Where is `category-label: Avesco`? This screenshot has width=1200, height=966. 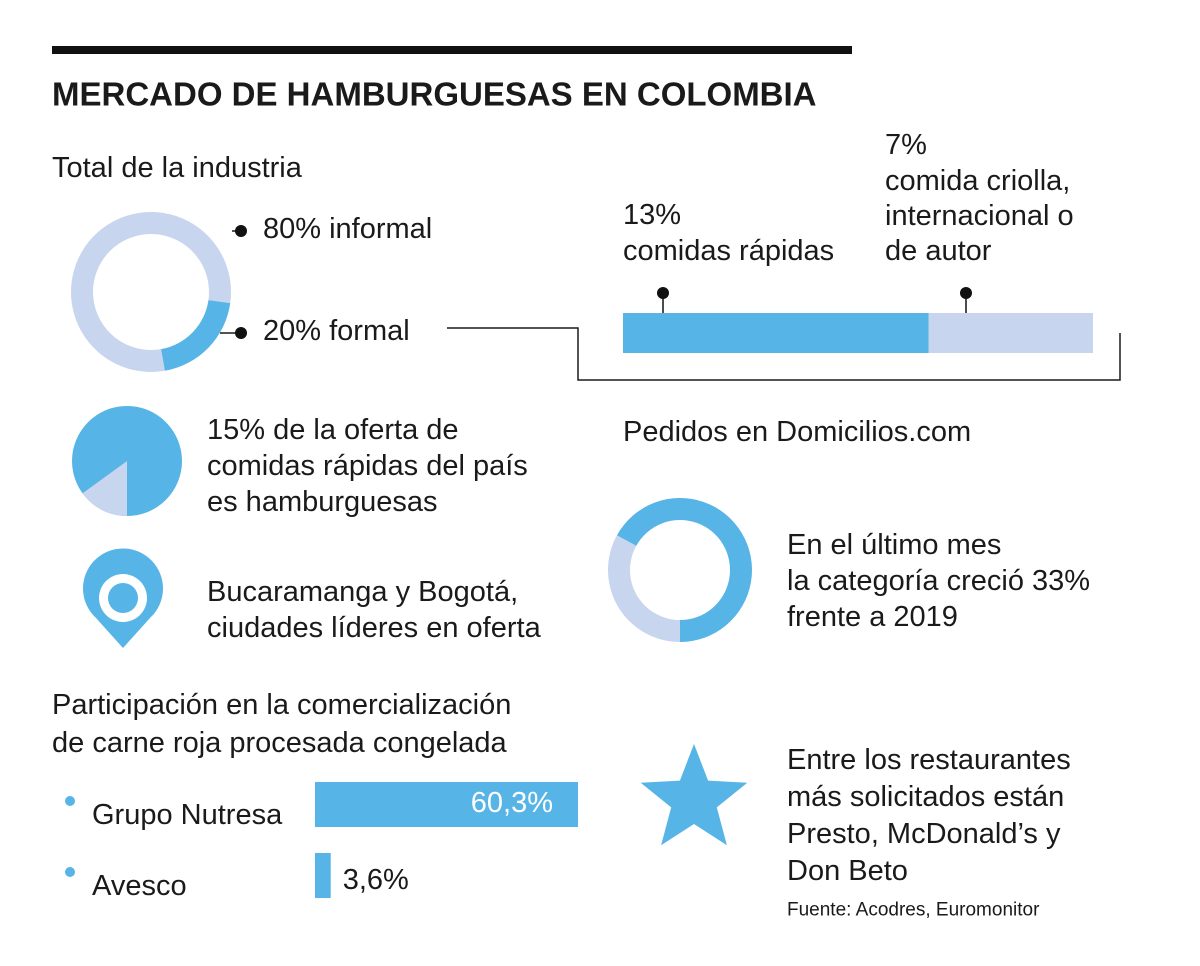
category-label: Avesco is located at coordinates (139, 886).